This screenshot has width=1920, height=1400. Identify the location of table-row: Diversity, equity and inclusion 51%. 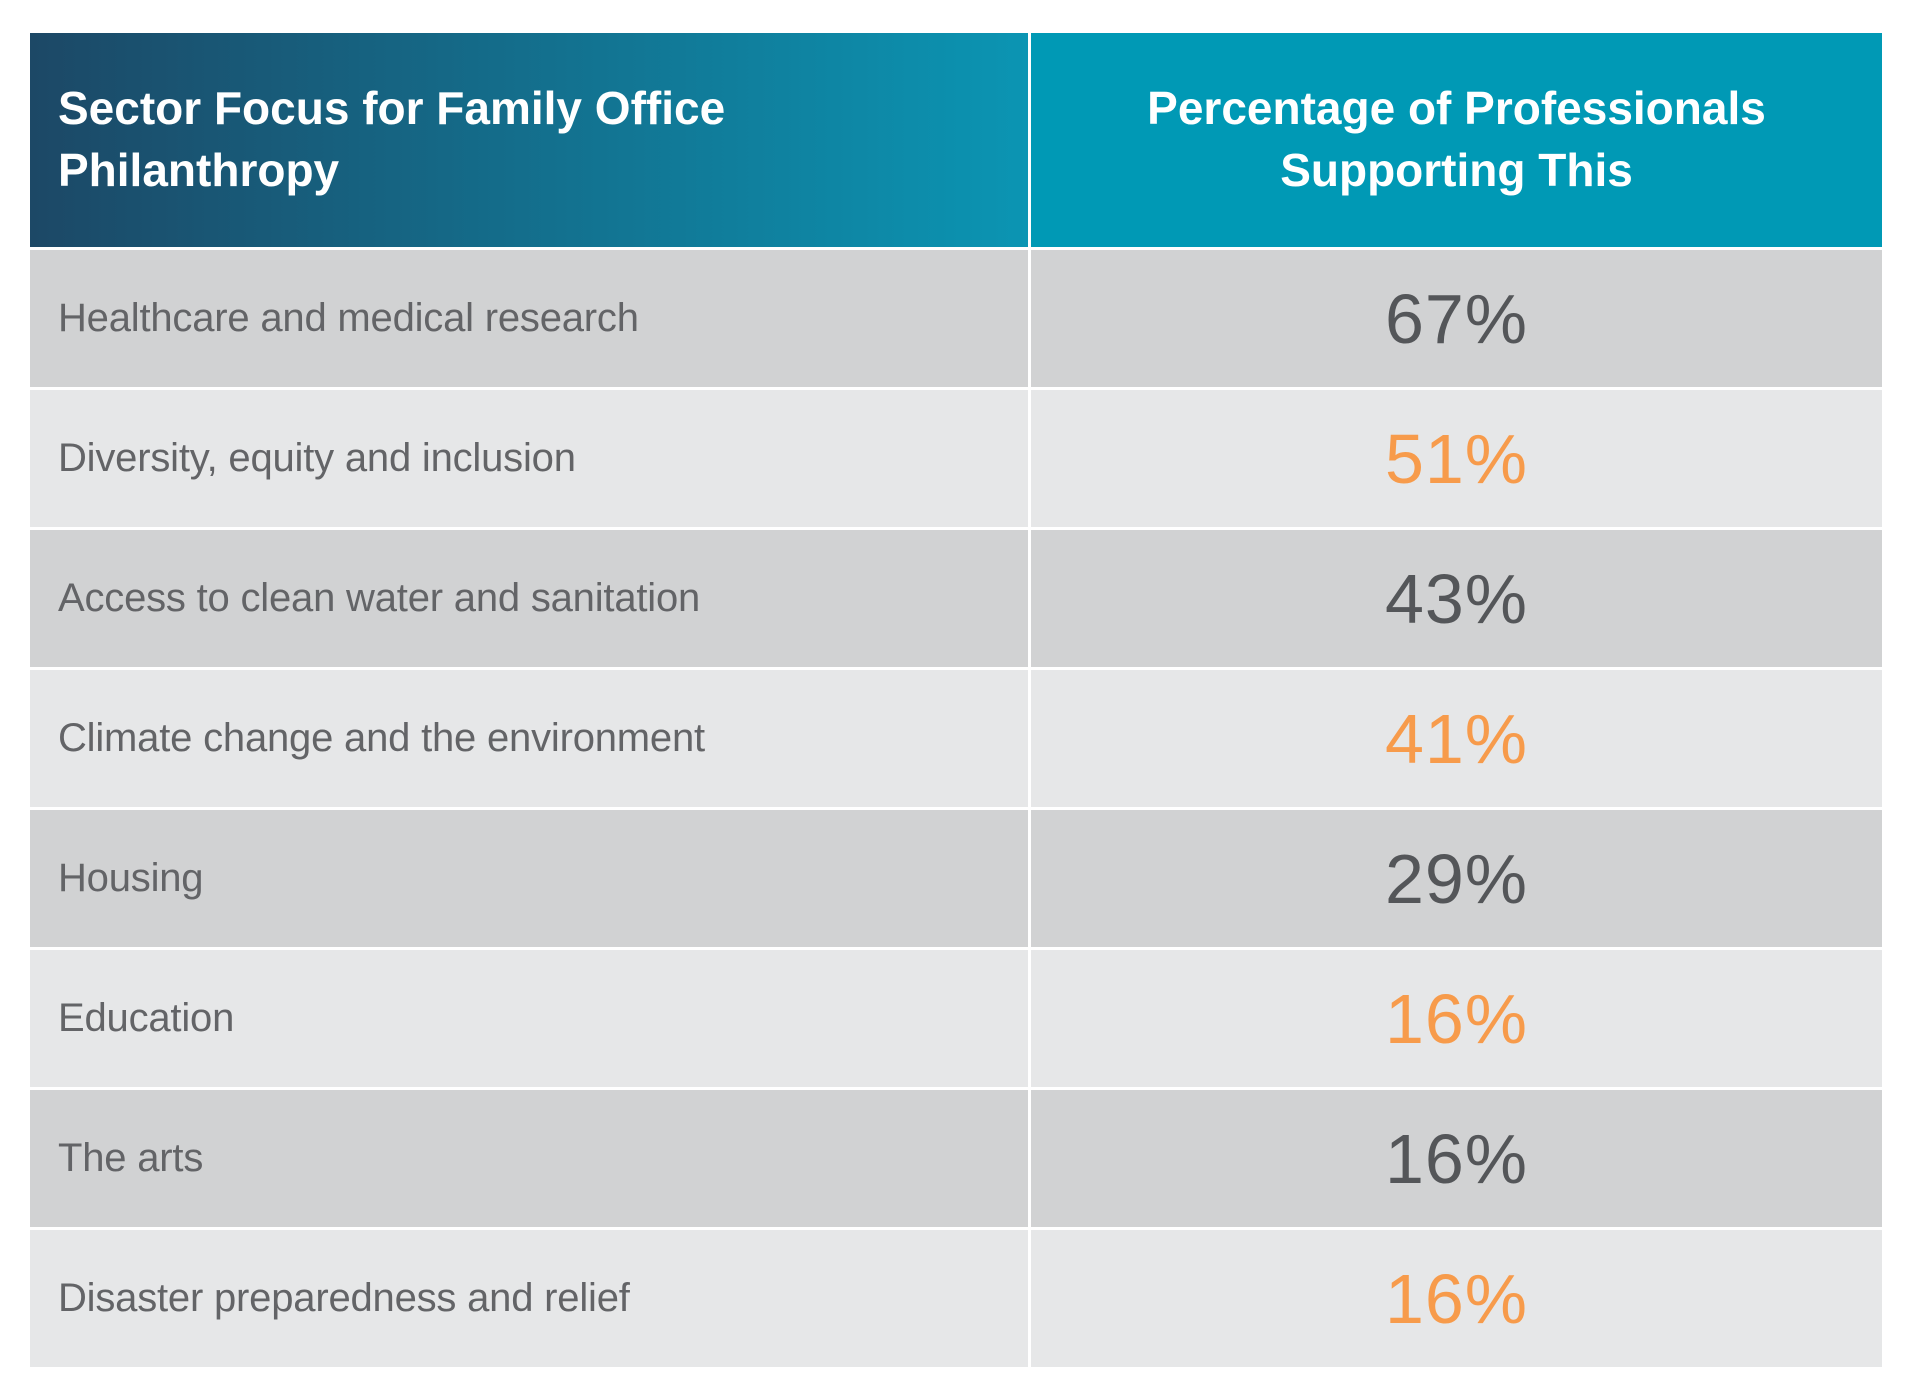
(956, 457).